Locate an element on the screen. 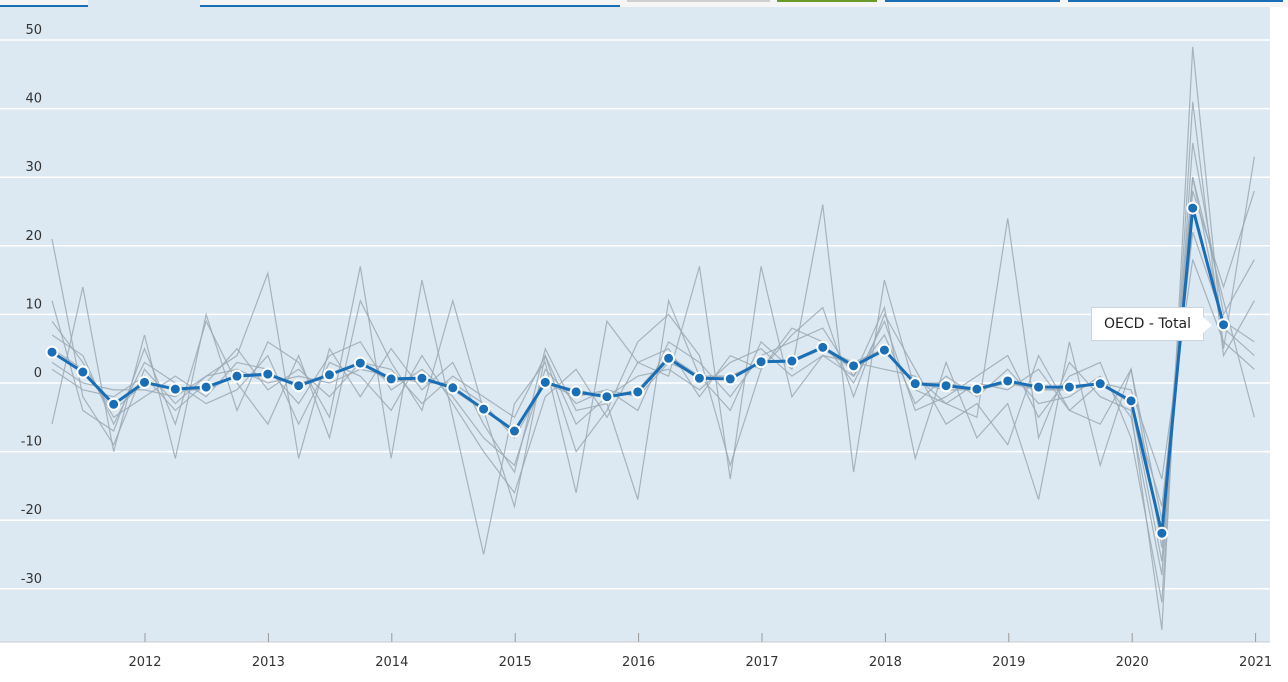 This screenshot has width=1288, height=682. x-tick-label: 2019 is located at coordinates (1008, 662).